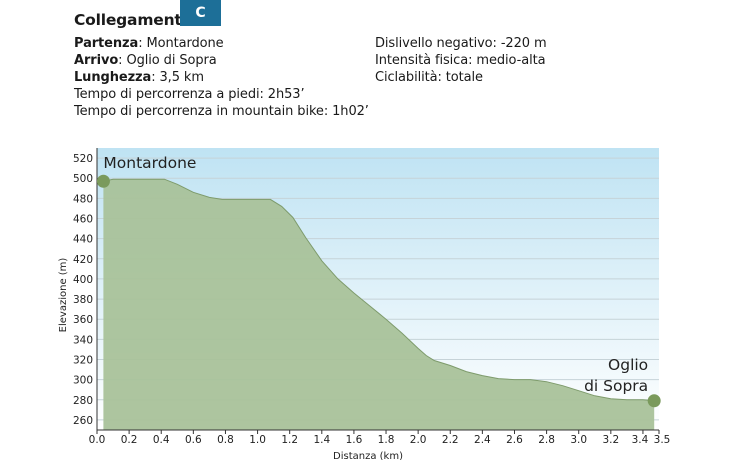 This screenshot has height=460, width=730. What do you see at coordinates (225, 440) in the screenshot?
I see `x-tick-label: 0.8` at bounding box center [225, 440].